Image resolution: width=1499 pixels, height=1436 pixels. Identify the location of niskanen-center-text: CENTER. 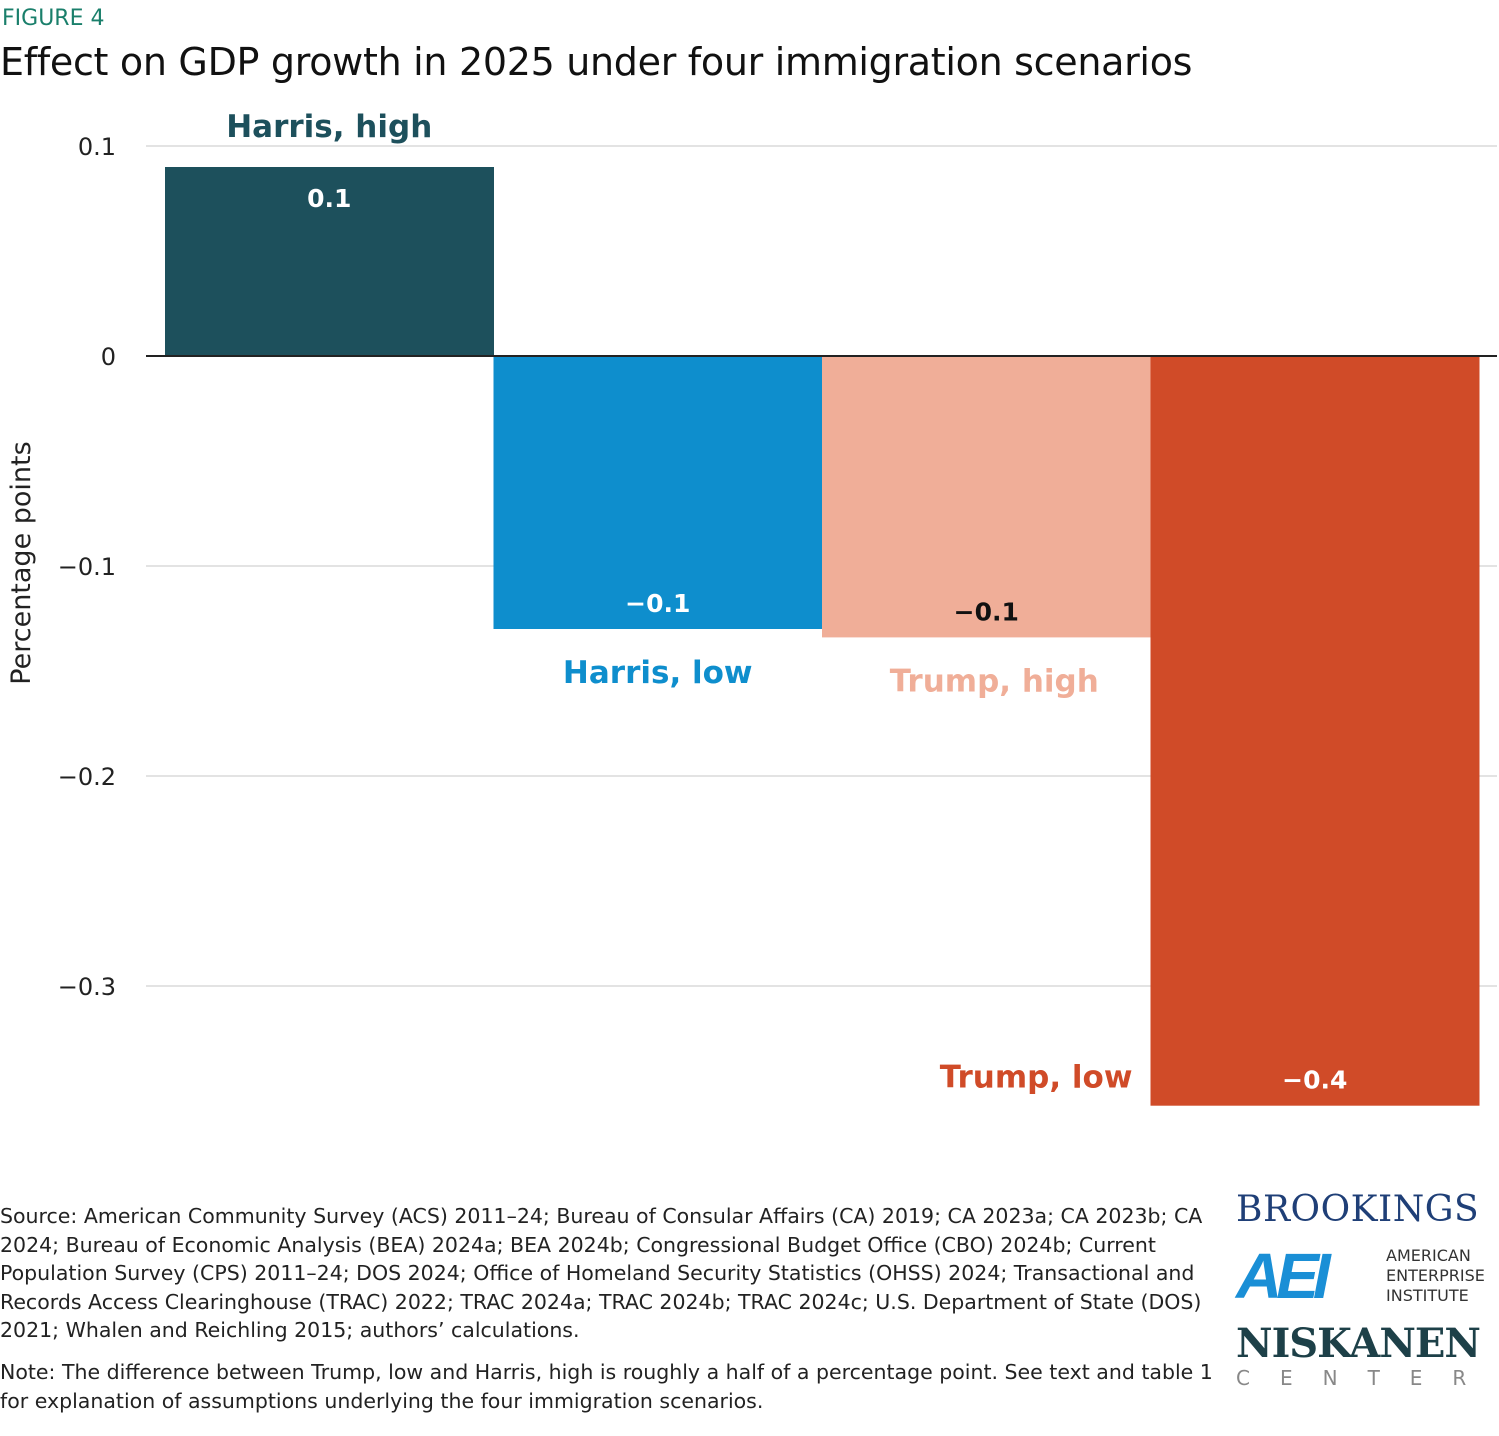
(1366, 1378).